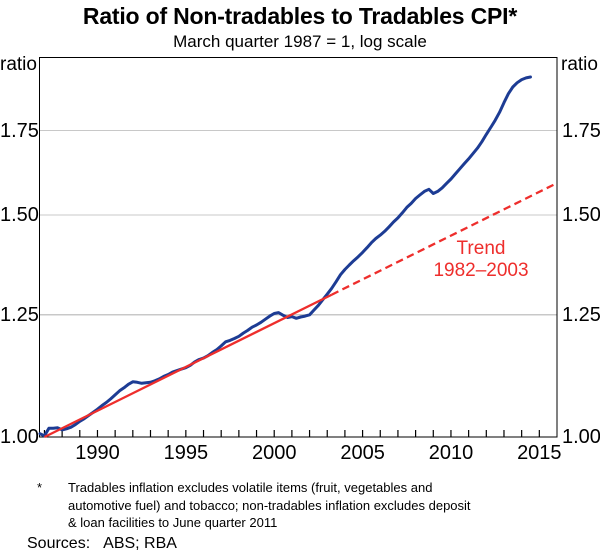  What do you see at coordinates (300, 41) in the screenshot?
I see `chart-subtitle: March quarter 1987 = 1, log scale` at bounding box center [300, 41].